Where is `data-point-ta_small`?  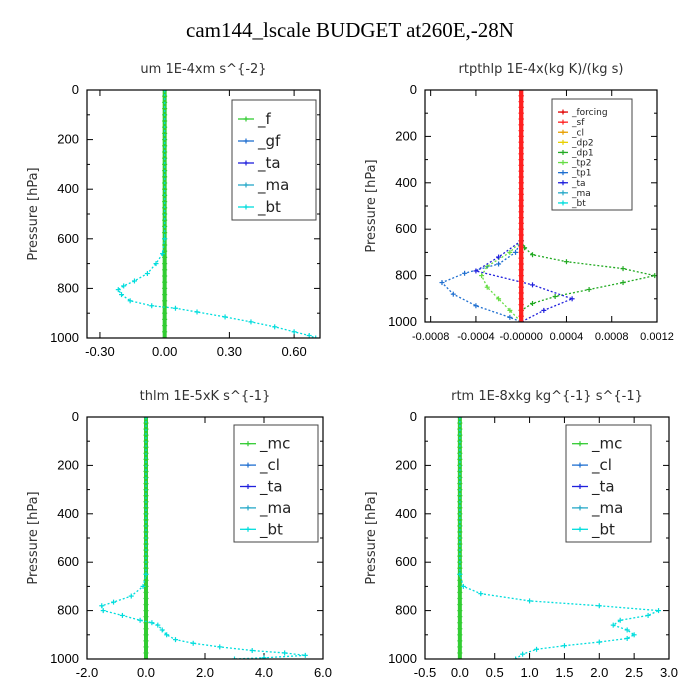
data-point-ta_small is located at coordinates (476, 271).